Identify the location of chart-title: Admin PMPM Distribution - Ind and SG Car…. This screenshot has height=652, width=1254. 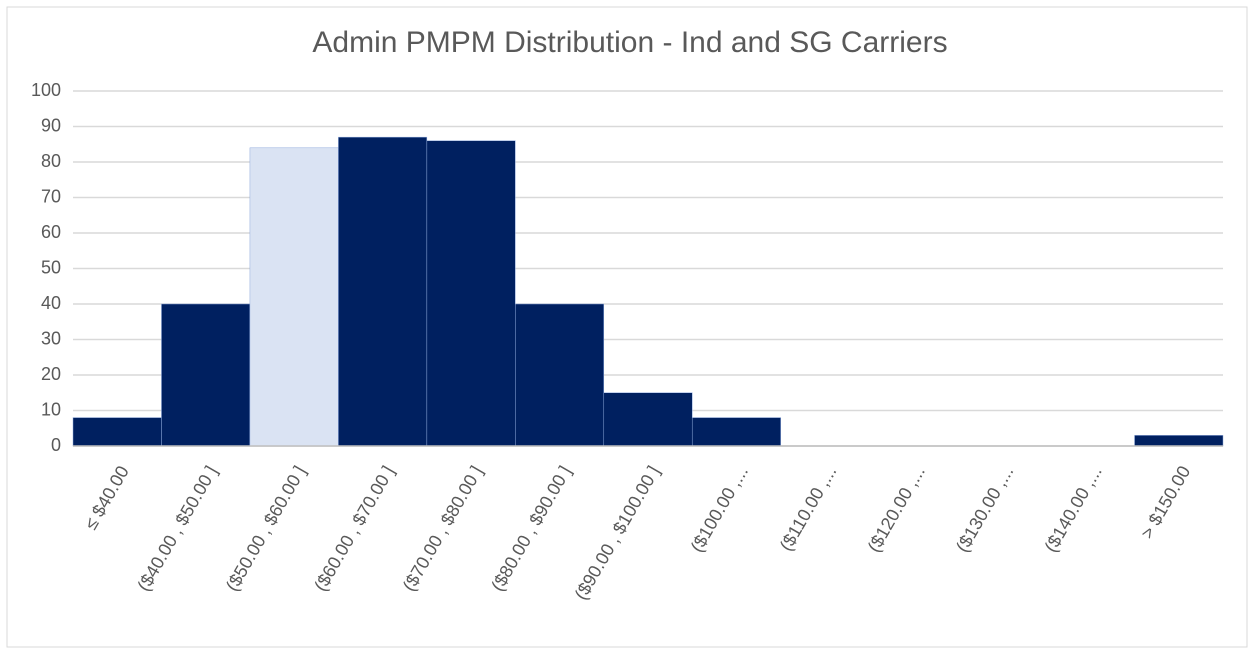
(629, 42).